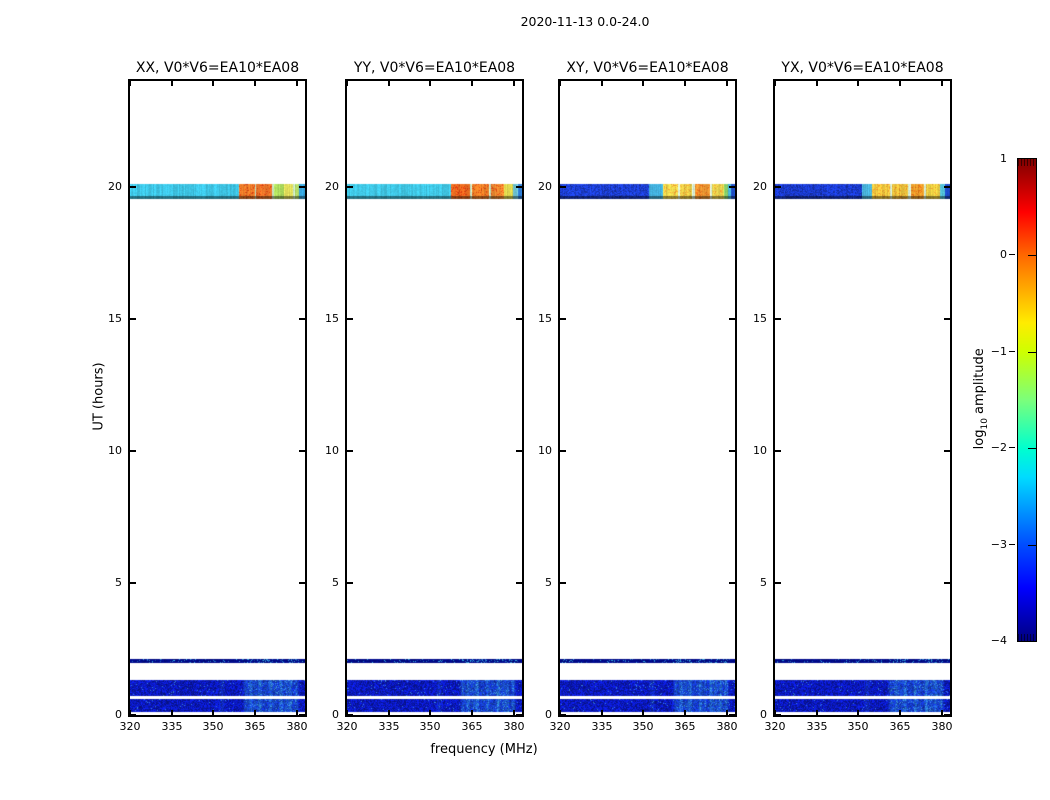 Image resolution: width=1050 pixels, height=800 pixels. I want to click on plot-area-yx, so click(862, 398).